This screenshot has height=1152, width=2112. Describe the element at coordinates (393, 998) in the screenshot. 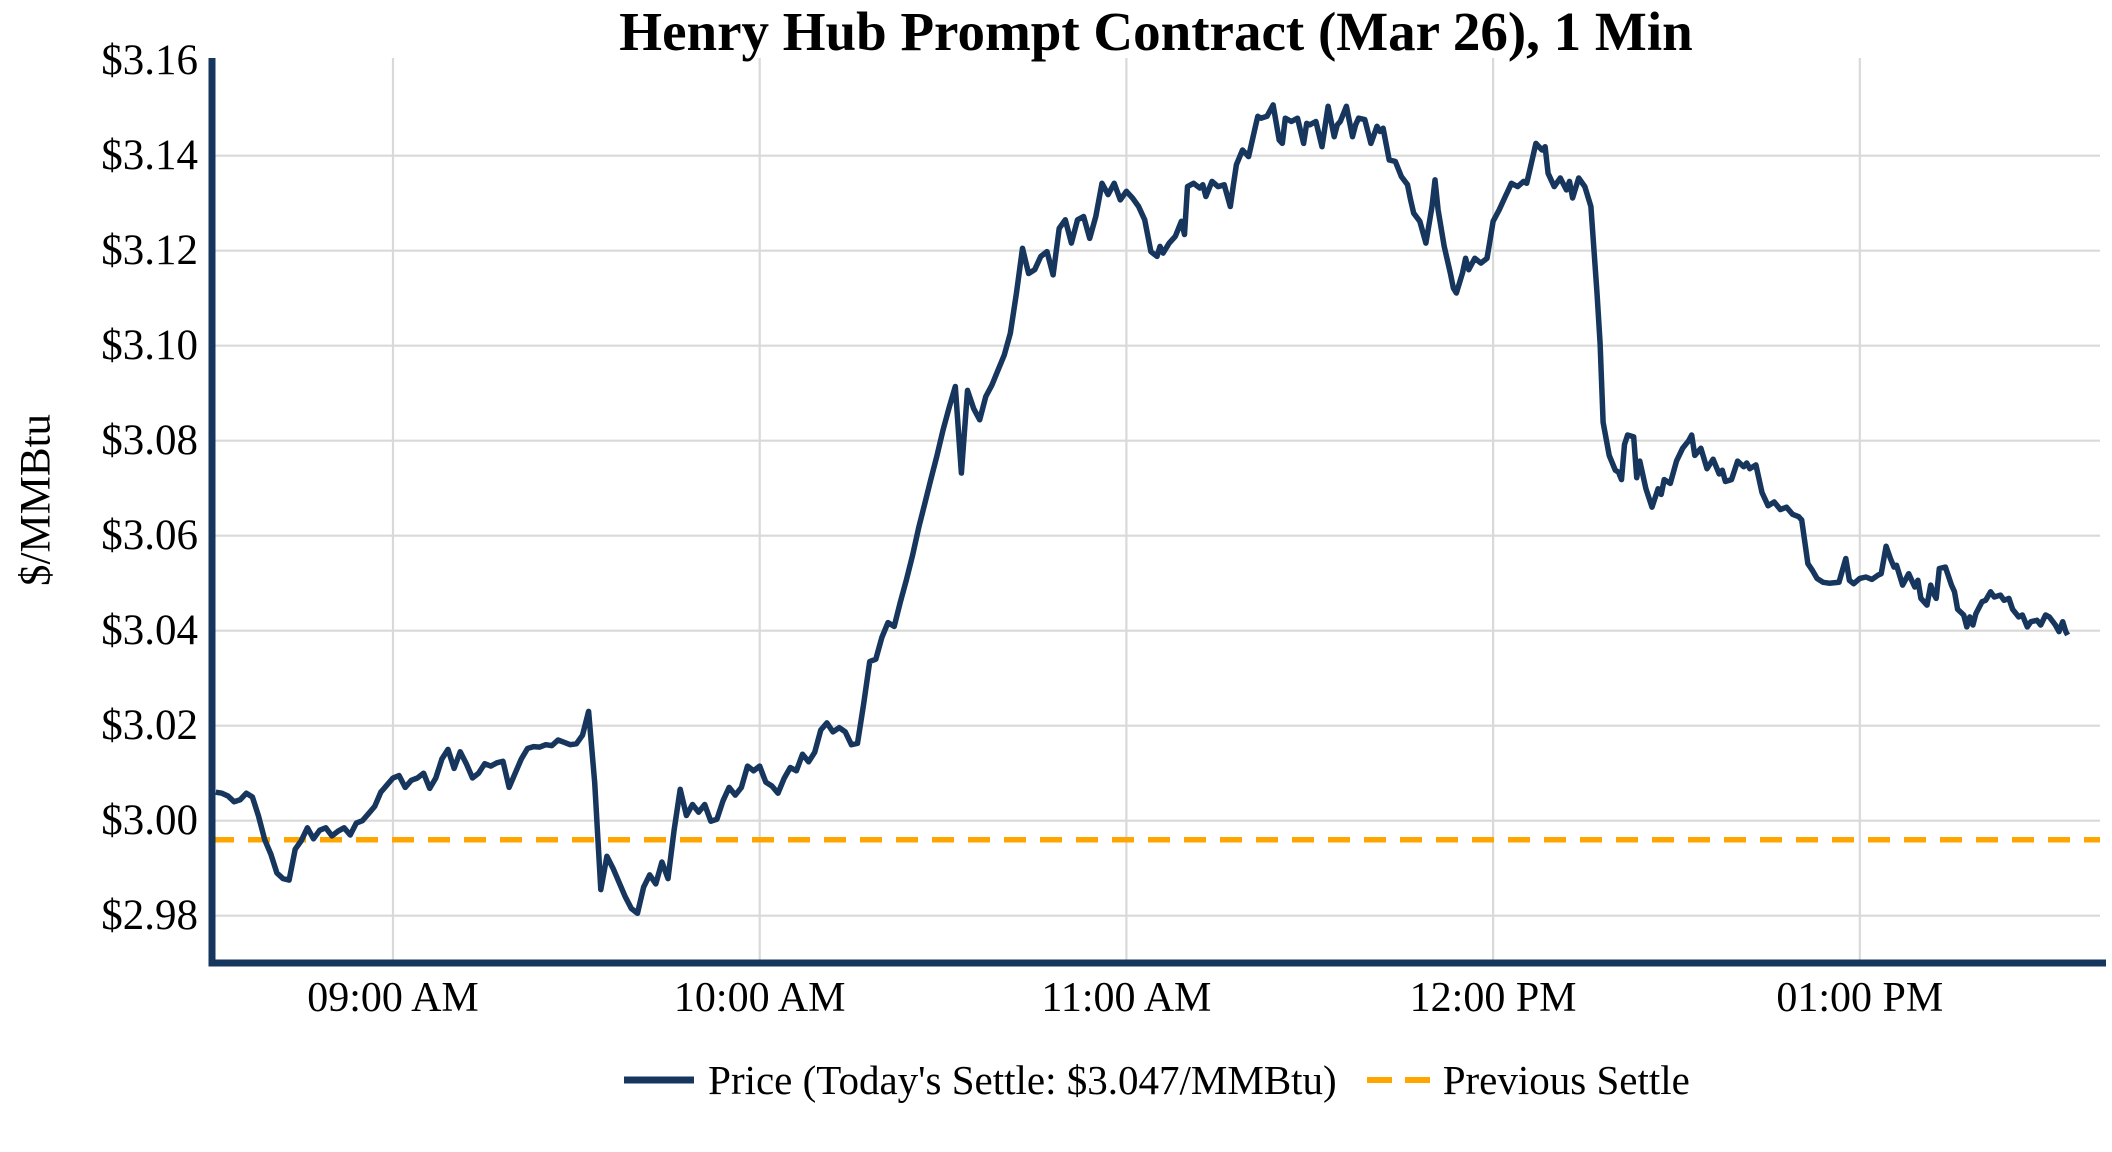

I see `x-tick-label: 09:00 AM` at that location.